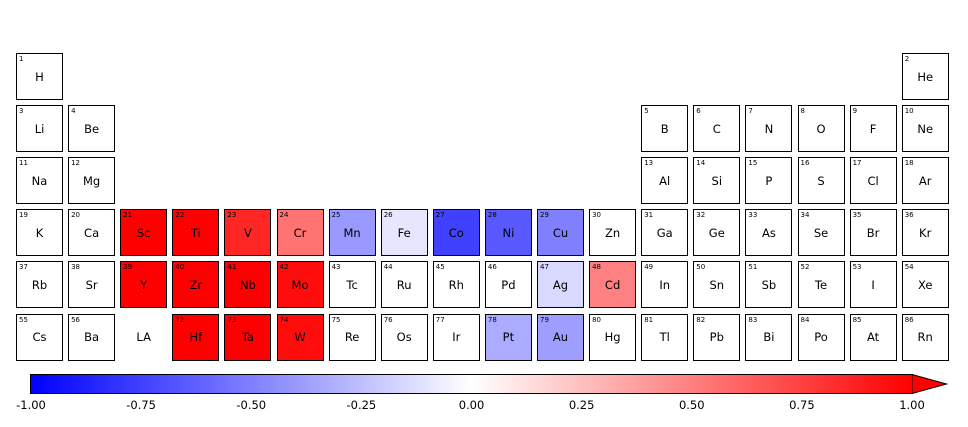 The height and width of the screenshot is (427, 968). What do you see at coordinates (909, 163) in the screenshot?
I see `atomic-number: 18` at bounding box center [909, 163].